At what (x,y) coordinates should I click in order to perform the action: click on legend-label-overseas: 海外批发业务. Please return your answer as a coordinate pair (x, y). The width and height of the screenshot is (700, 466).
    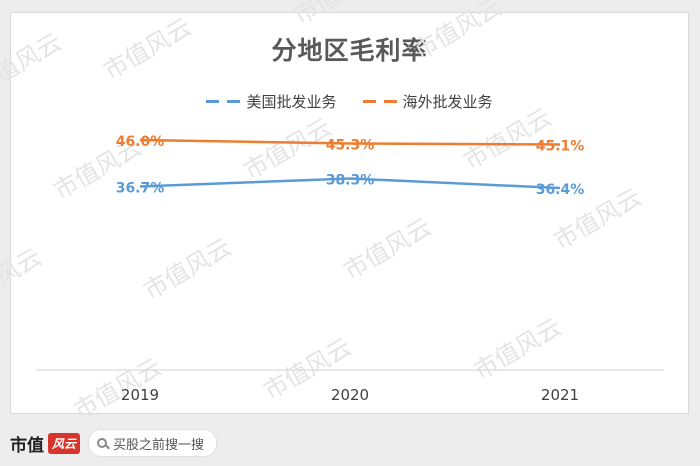
    Looking at the image, I should click on (447, 102).